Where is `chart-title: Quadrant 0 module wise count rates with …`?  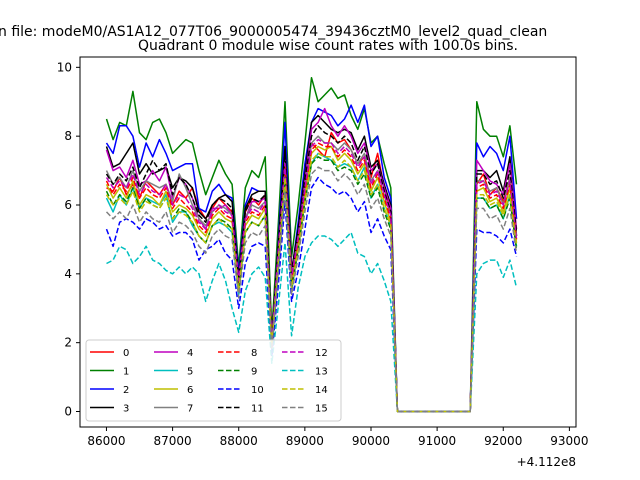
chart-title: Quadrant 0 module wise count rates with … is located at coordinates (328, 46).